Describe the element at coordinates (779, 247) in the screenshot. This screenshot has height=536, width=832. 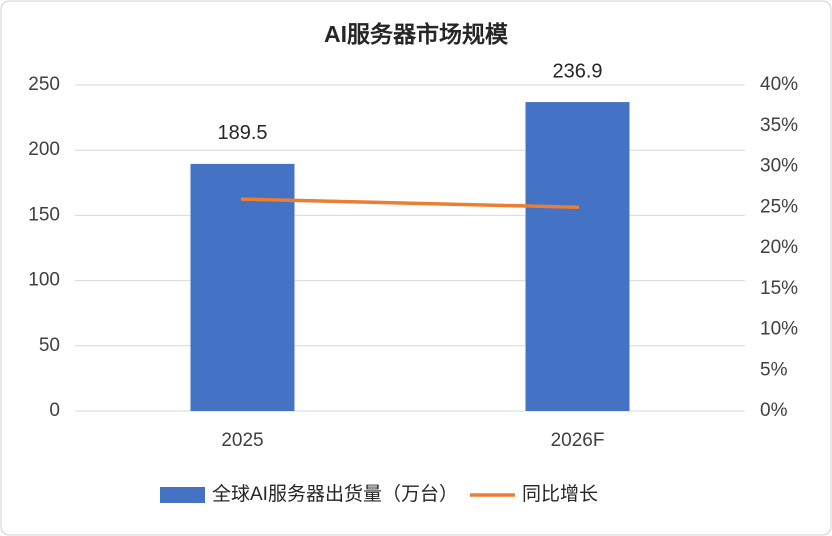
I see `y2-tick-label: 20%` at that location.